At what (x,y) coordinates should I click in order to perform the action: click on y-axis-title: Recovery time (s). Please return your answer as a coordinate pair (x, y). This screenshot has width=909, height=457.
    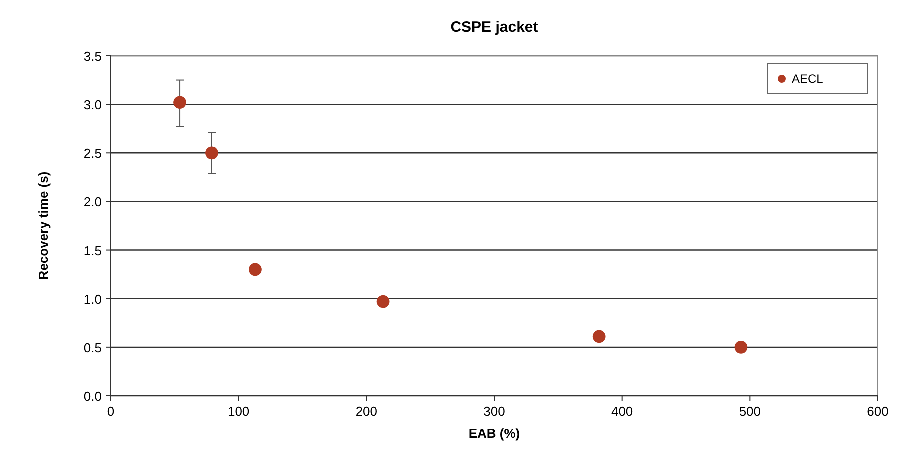
    Looking at the image, I should click on (43, 226).